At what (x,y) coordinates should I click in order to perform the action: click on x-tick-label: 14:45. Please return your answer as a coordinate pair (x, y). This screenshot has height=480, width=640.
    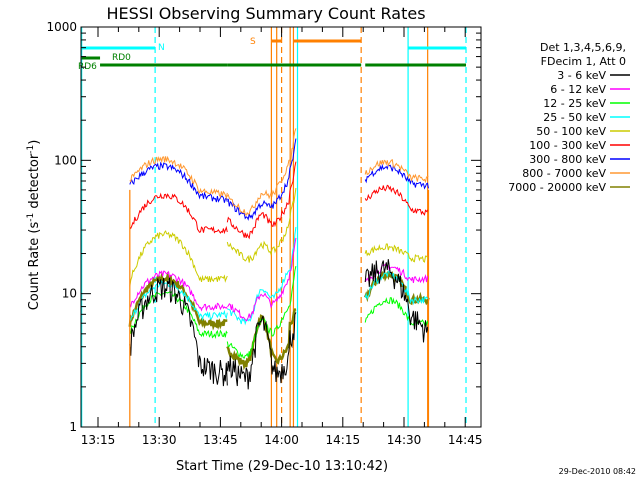
    Looking at the image, I should click on (465, 440).